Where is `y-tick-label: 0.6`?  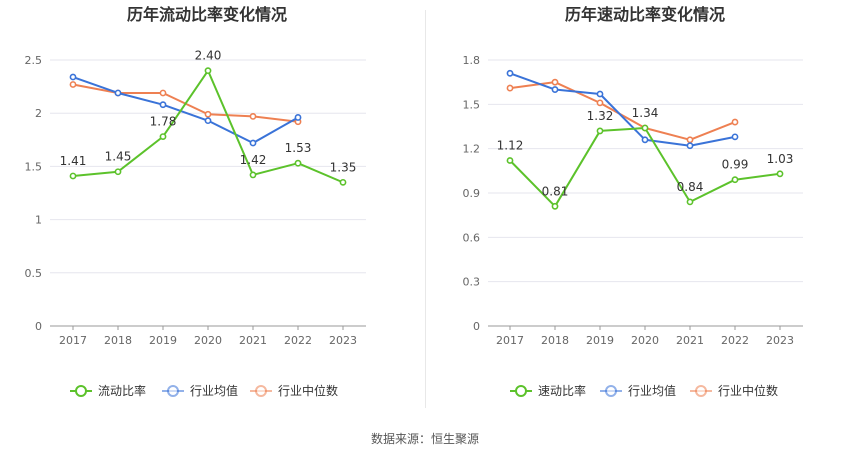 y-tick-label: 0.6 is located at coordinates (472, 237).